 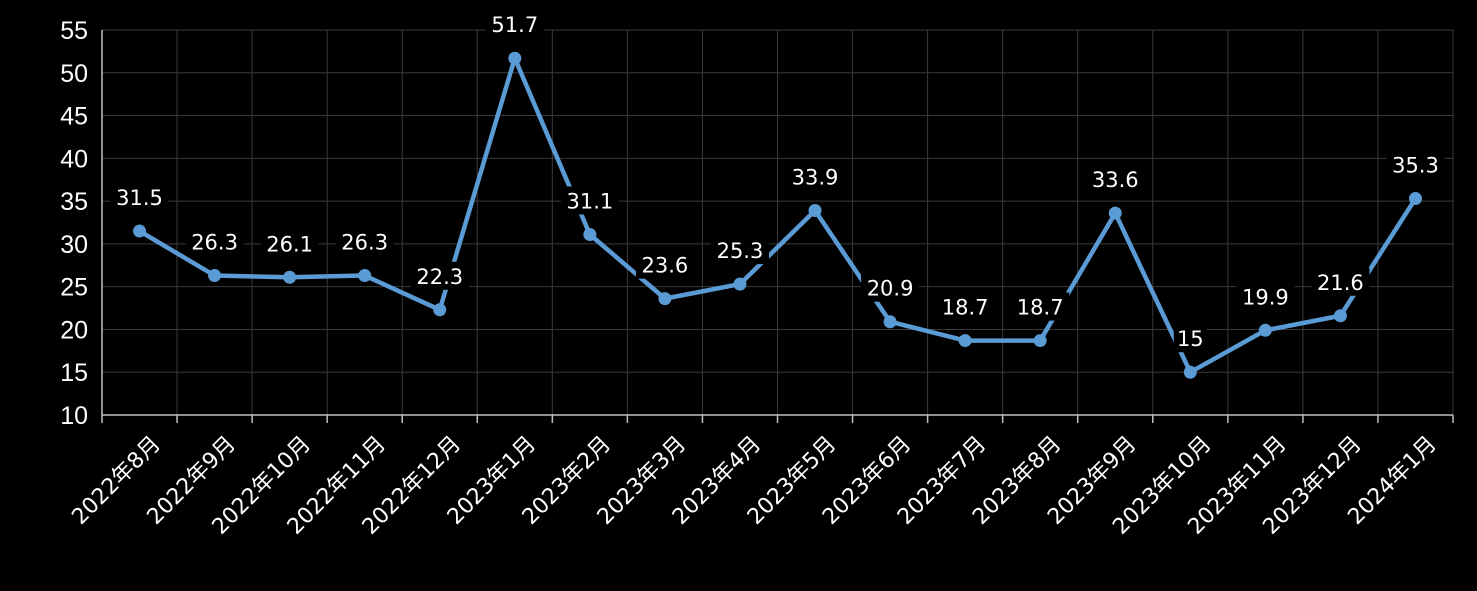 I want to click on y-tick-label: 15, so click(x=74, y=373).